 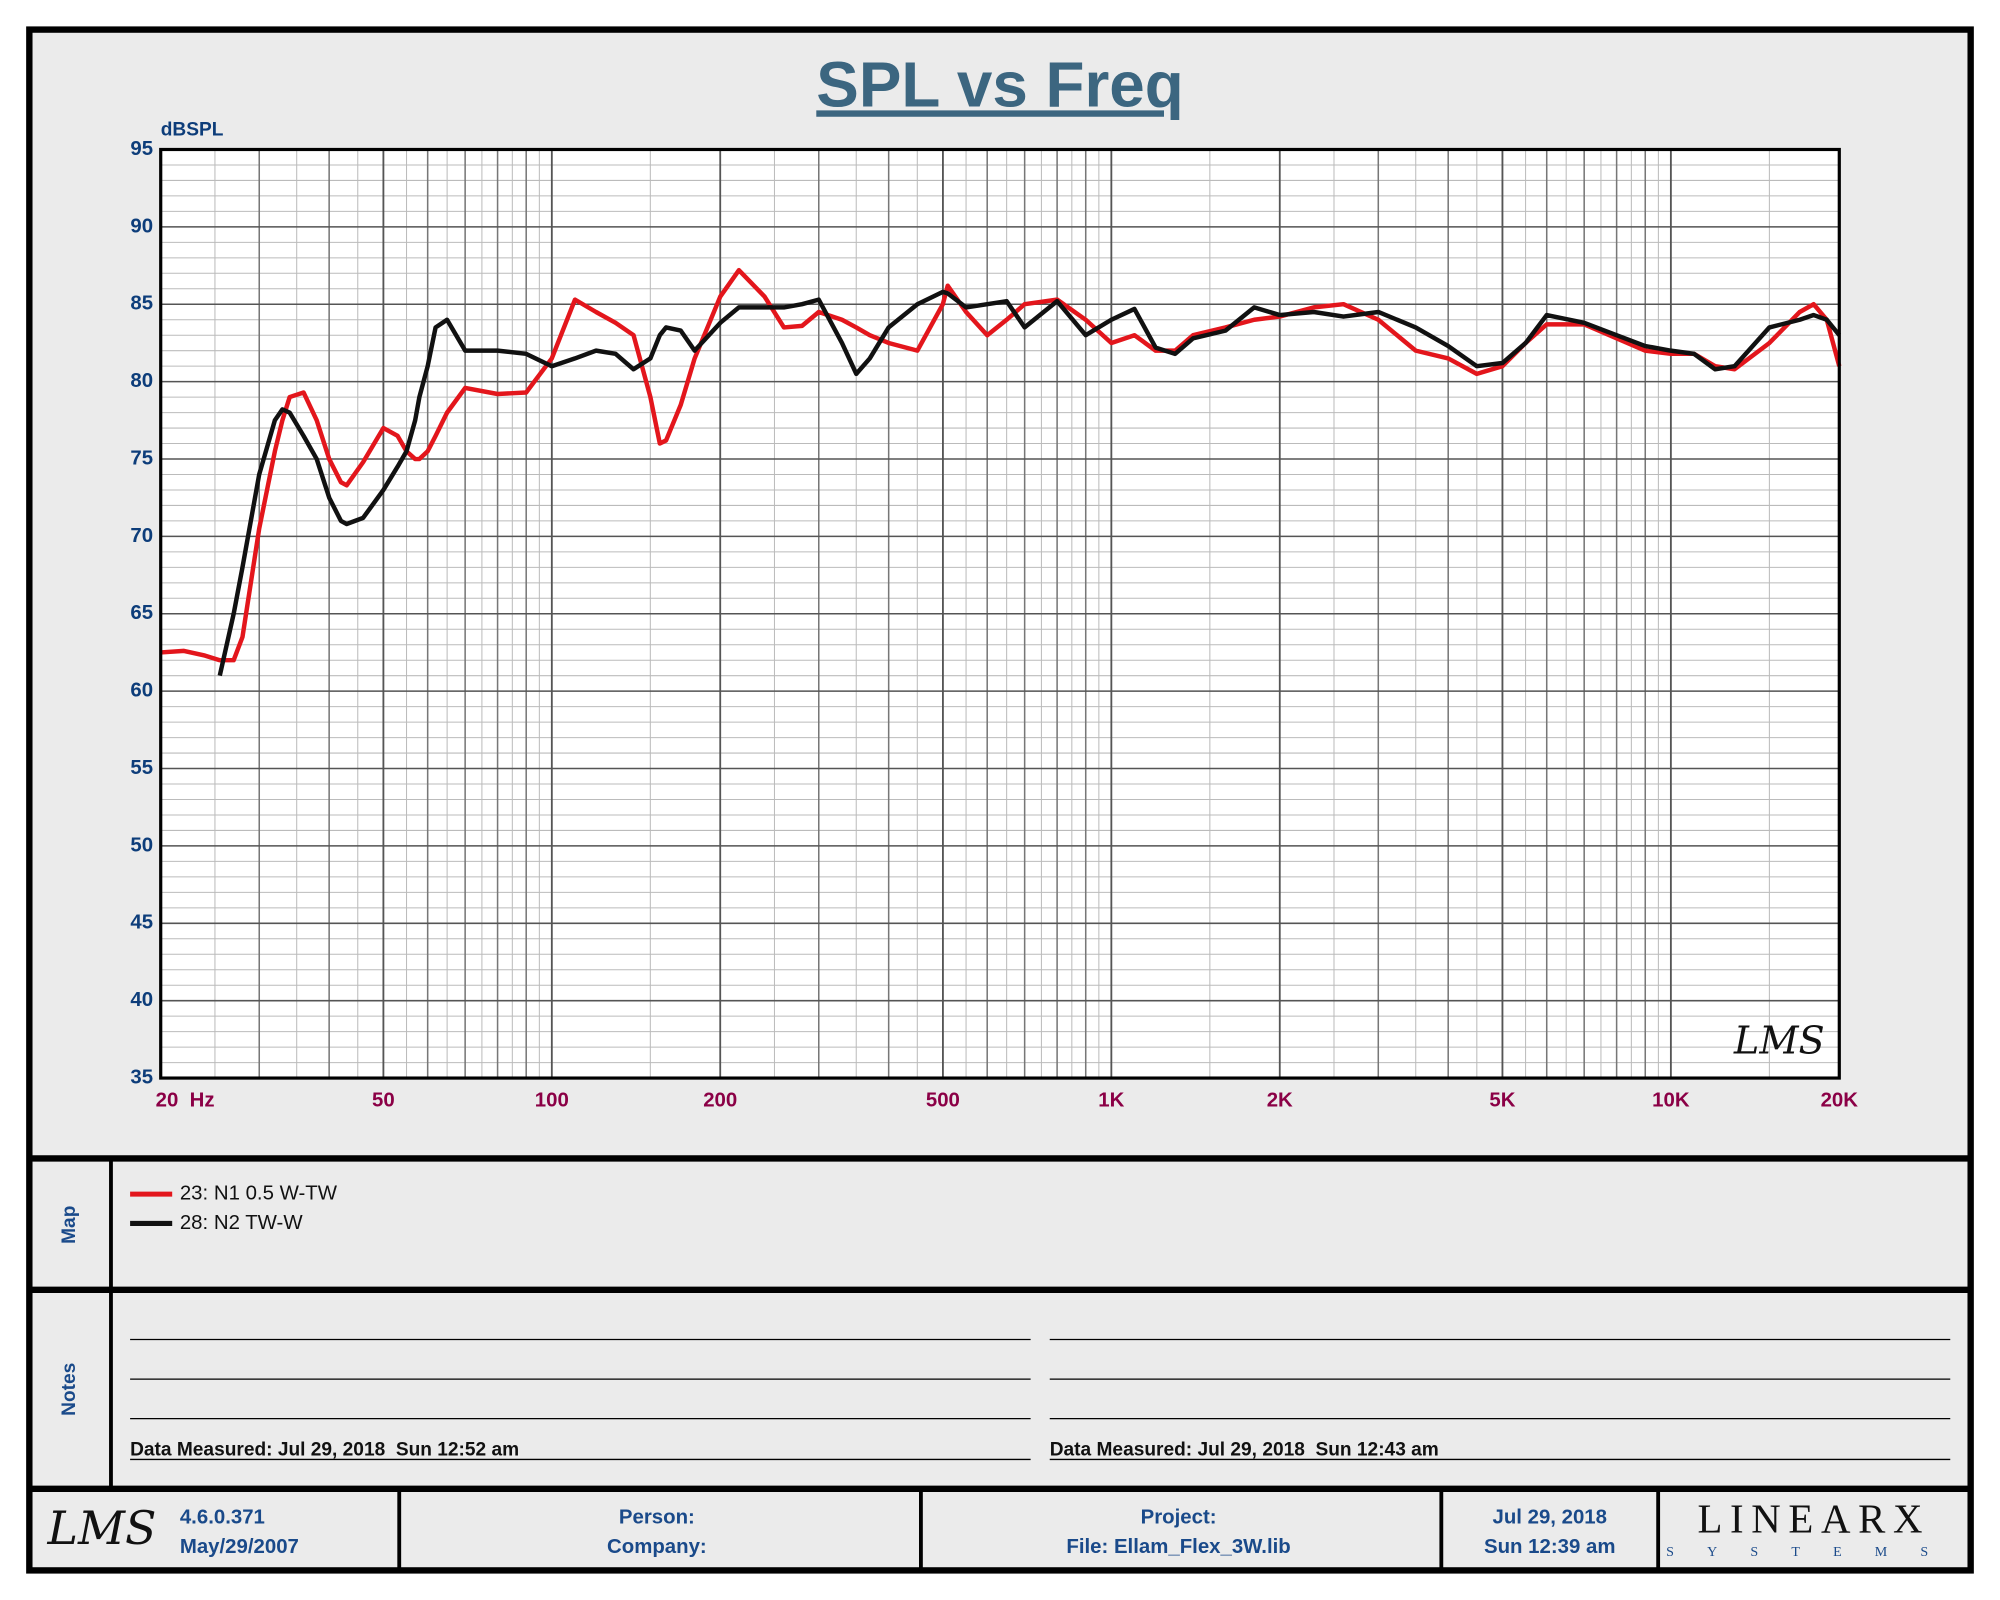 I want to click on y-tick-label: 50, so click(x=141, y=845).